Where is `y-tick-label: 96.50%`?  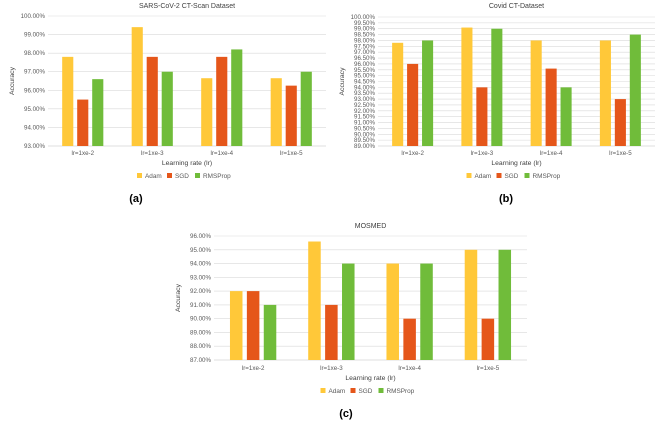
y-tick-label: 96.50% is located at coordinates (364, 58).